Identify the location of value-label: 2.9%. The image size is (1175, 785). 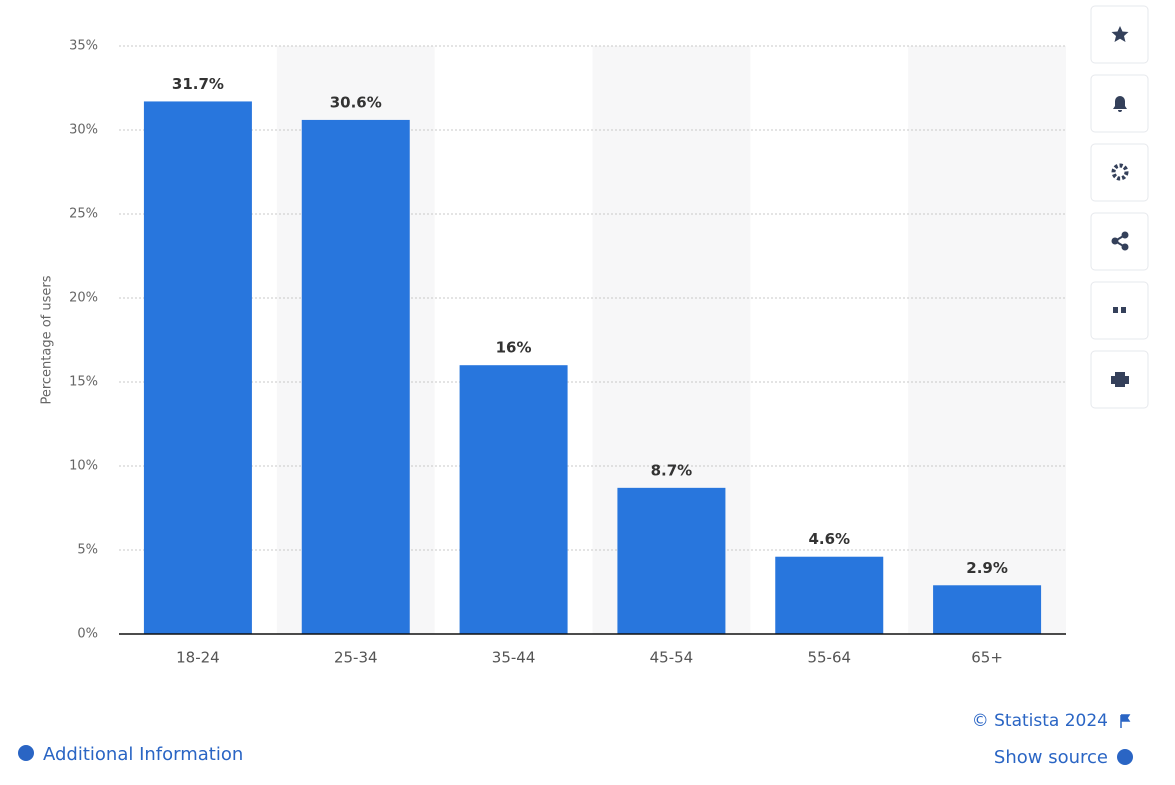
(987, 568).